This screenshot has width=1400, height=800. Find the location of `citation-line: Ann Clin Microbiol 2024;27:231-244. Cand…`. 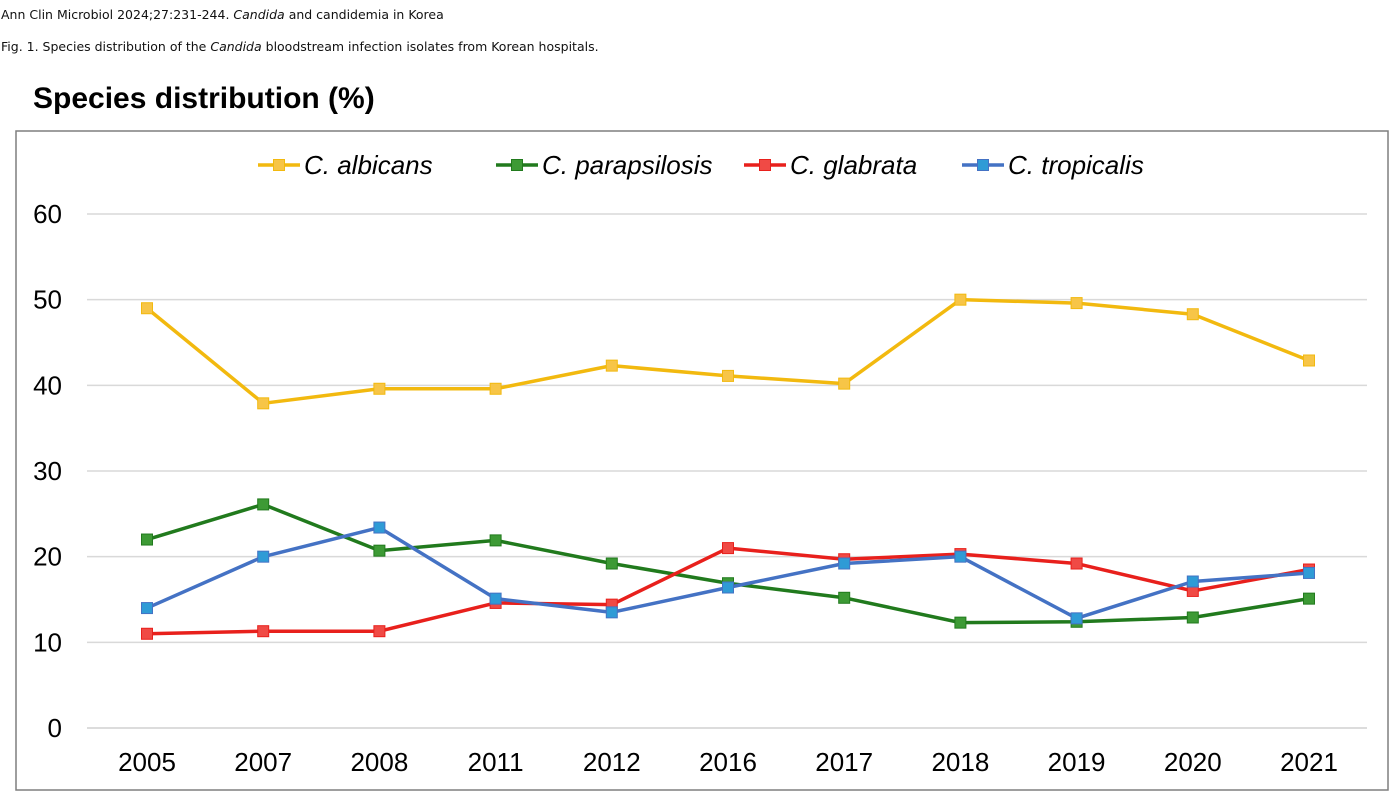

citation-line: Ann Clin Microbiol 2024;27:231-244. Cand… is located at coordinates (222, 14).